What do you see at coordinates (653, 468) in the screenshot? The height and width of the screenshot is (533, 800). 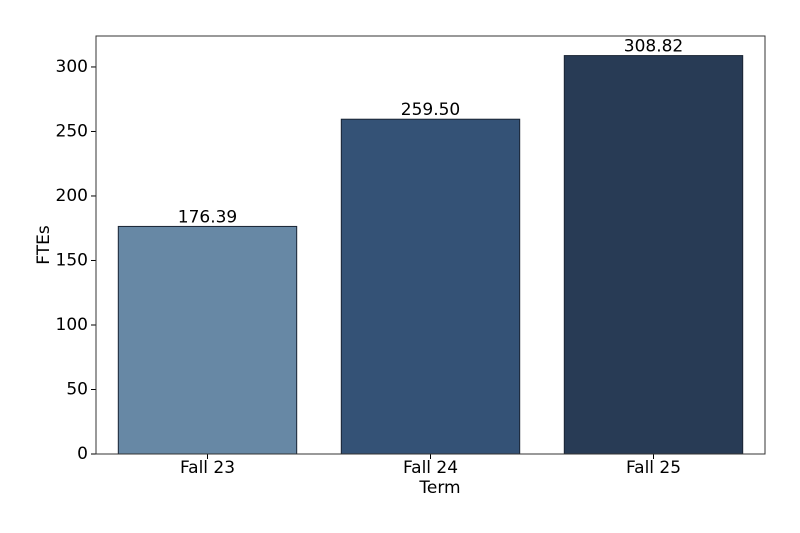 I see `x-tick-label: Fall 25` at bounding box center [653, 468].